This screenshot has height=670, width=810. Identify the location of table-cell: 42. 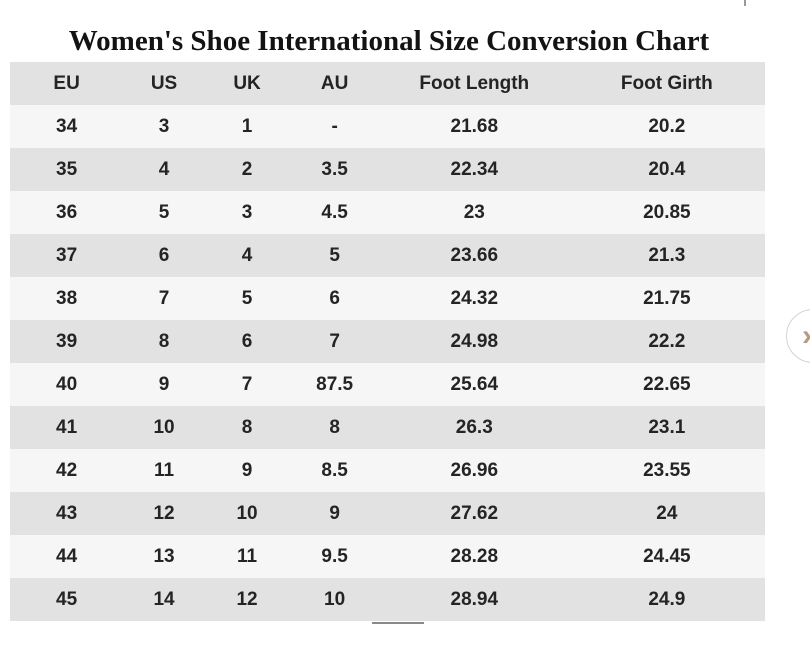
(67, 470).